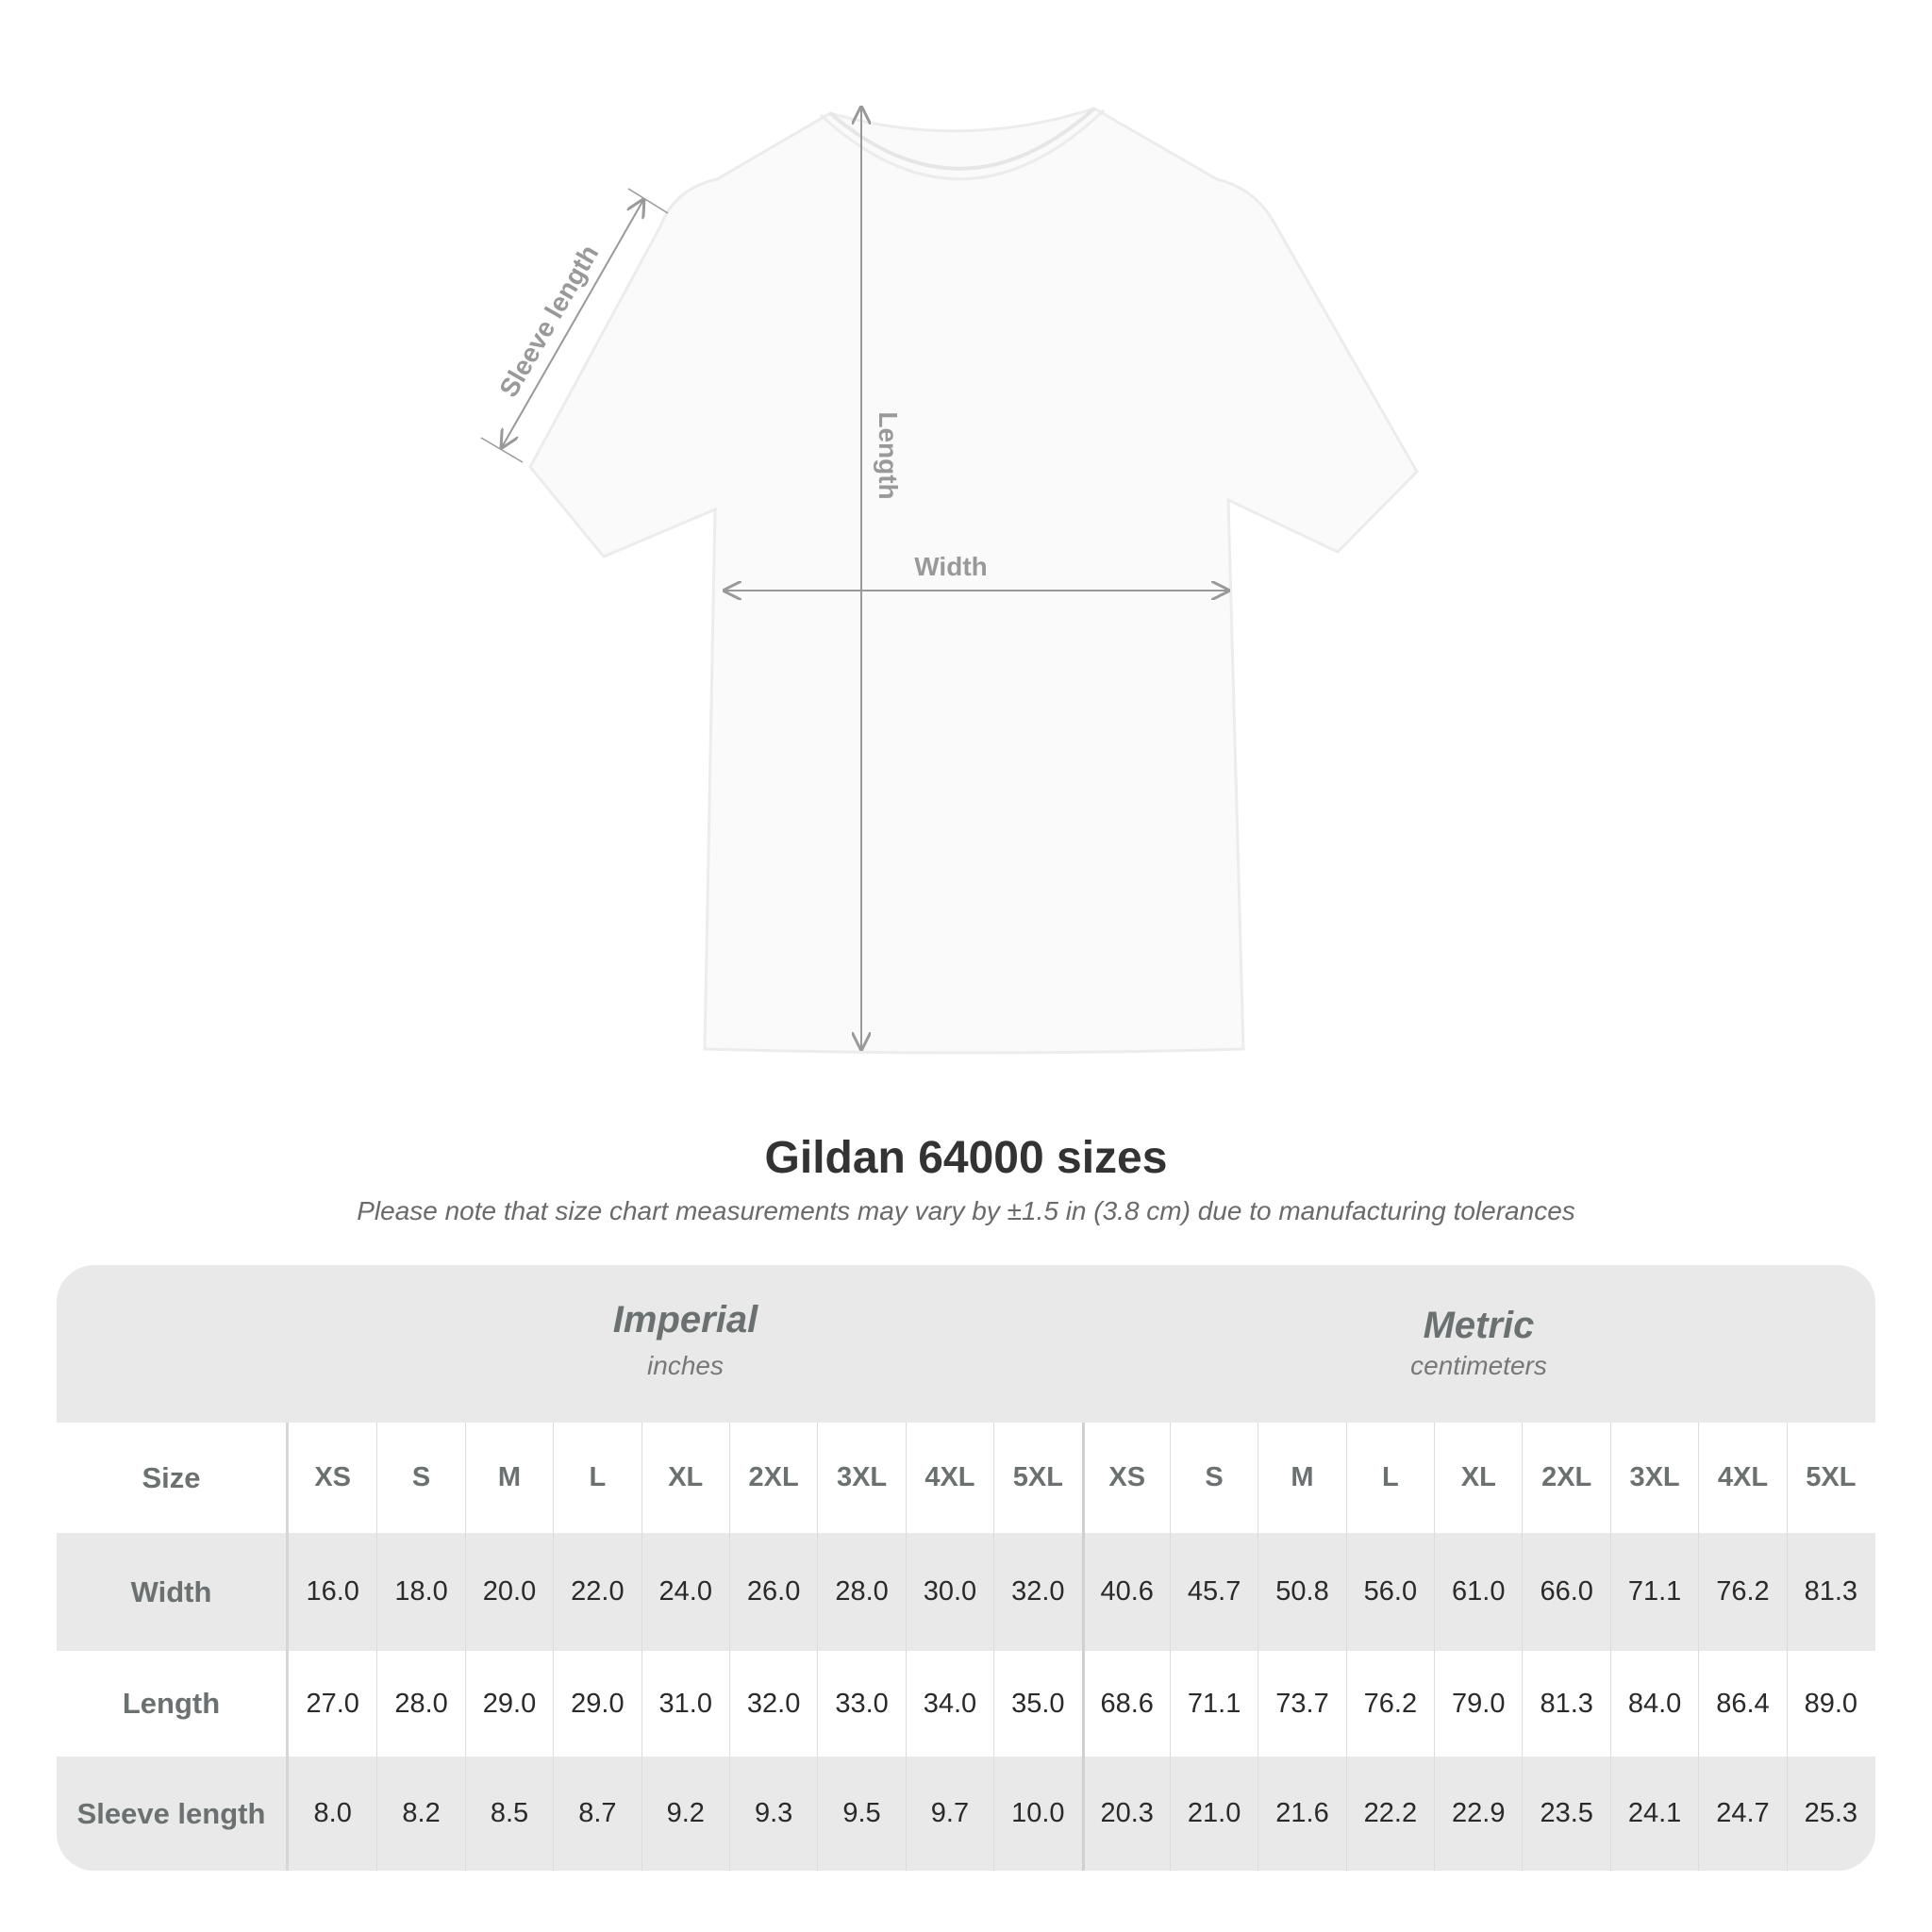  I want to click on metric-value-cell: 25.3, so click(1830, 1814).